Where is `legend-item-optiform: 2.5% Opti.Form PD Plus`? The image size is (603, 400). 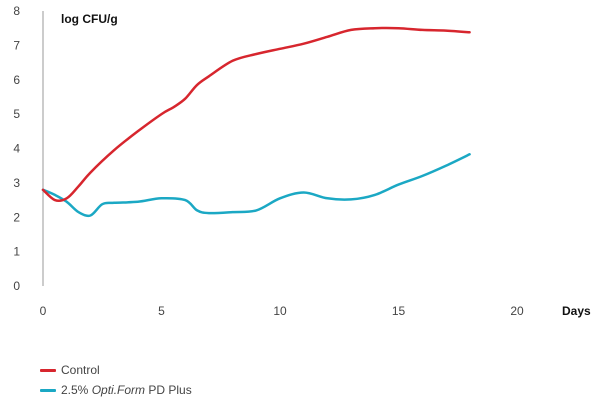
legend-item-optiform: 2.5% Opti.Form PD Plus is located at coordinates (116, 390).